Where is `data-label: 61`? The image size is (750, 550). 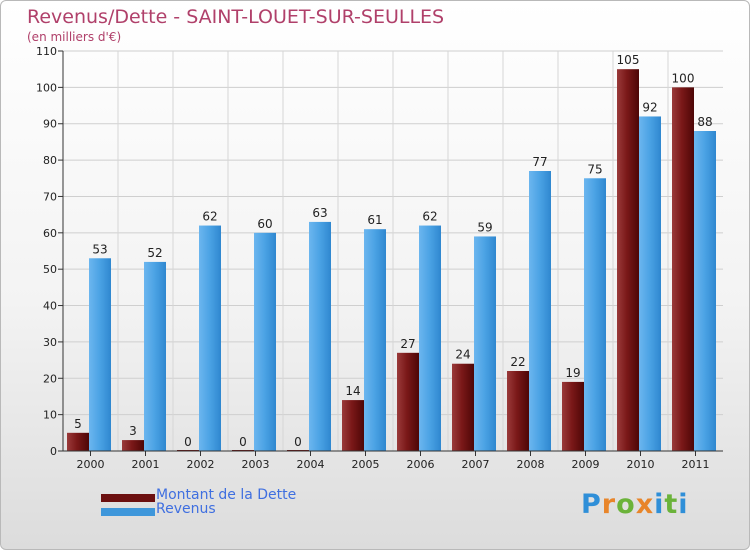 data-label: 61 is located at coordinates (374, 220).